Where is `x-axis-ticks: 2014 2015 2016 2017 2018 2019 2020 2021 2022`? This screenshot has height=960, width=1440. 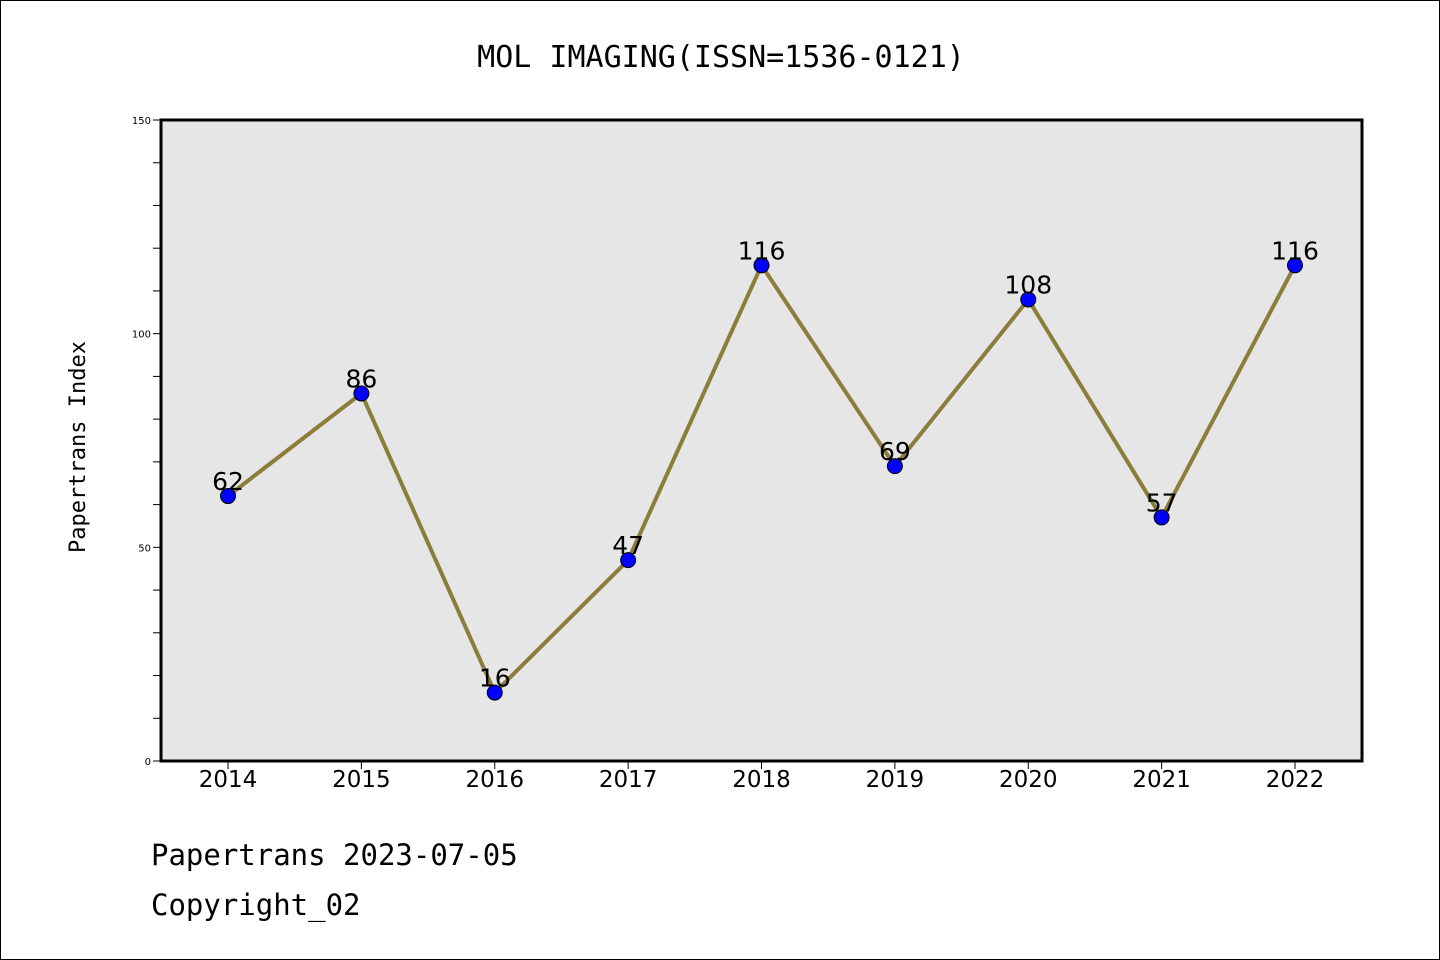
x-axis-ticks: 2014 2015 2016 2017 2018 2019 2020 2021 2022 is located at coordinates (762, 777).